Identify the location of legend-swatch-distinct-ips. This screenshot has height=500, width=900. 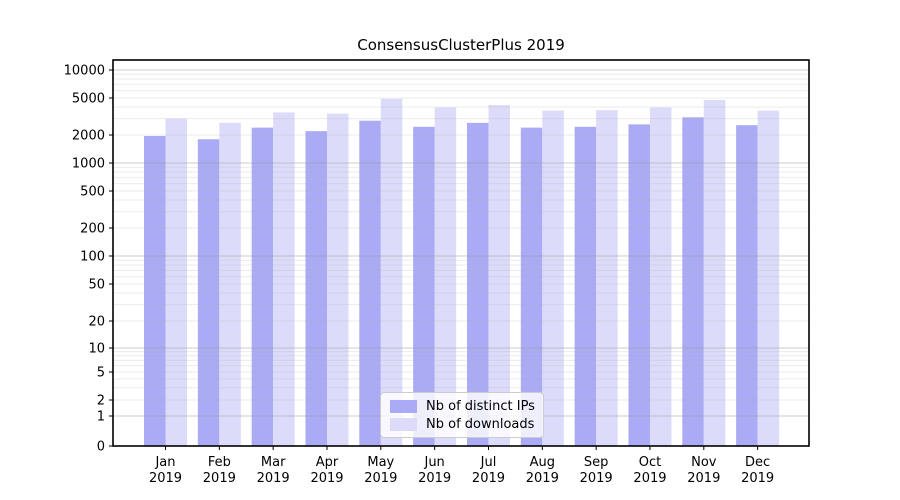
(403, 406).